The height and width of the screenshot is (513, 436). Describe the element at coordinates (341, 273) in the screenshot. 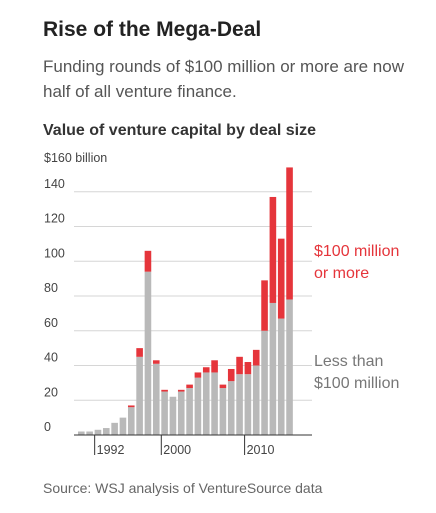

I see `series-label: or more` at that location.